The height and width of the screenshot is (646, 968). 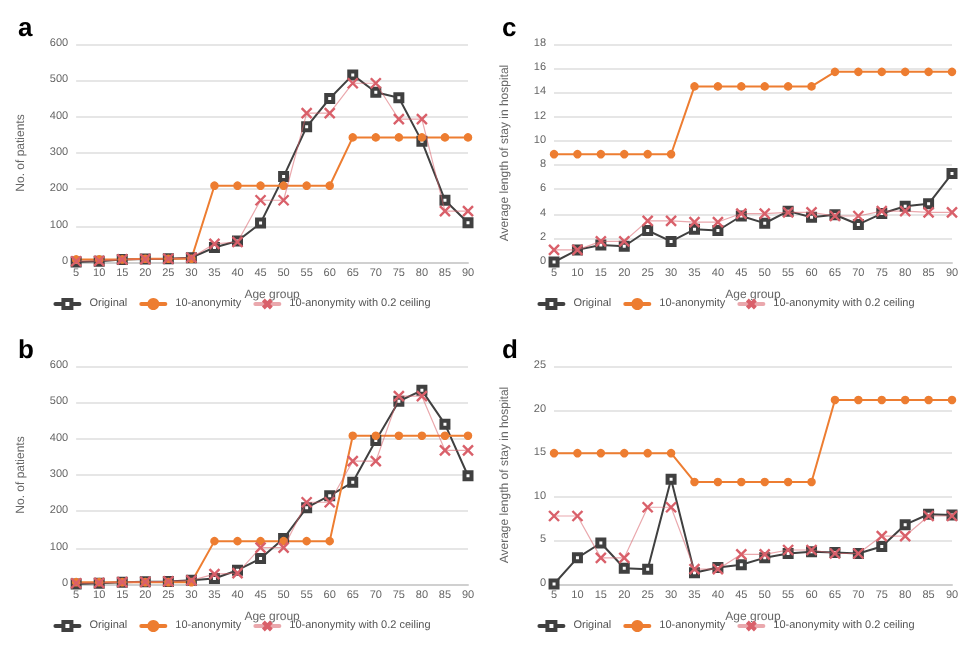 What do you see at coordinates (26, 349) in the screenshot?
I see `chart-title: b` at bounding box center [26, 349].